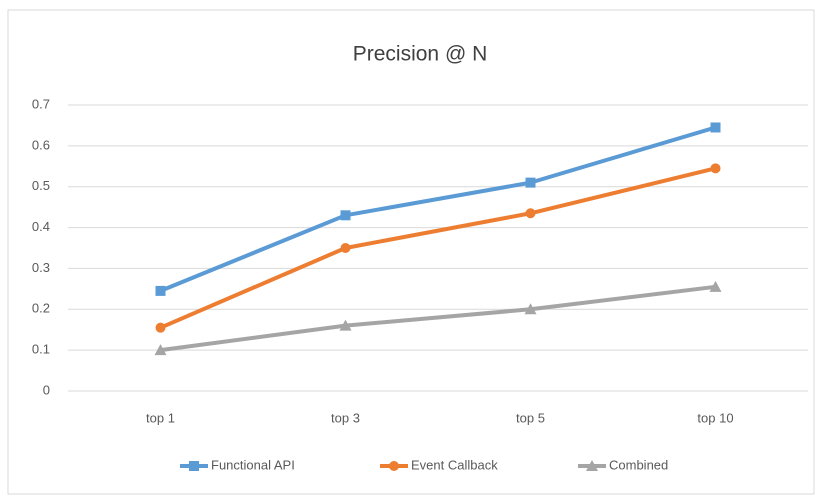 The height and width of the screenshot is (502, 823). I want to click on y-tick-label: 0.6, so click(41, 144).